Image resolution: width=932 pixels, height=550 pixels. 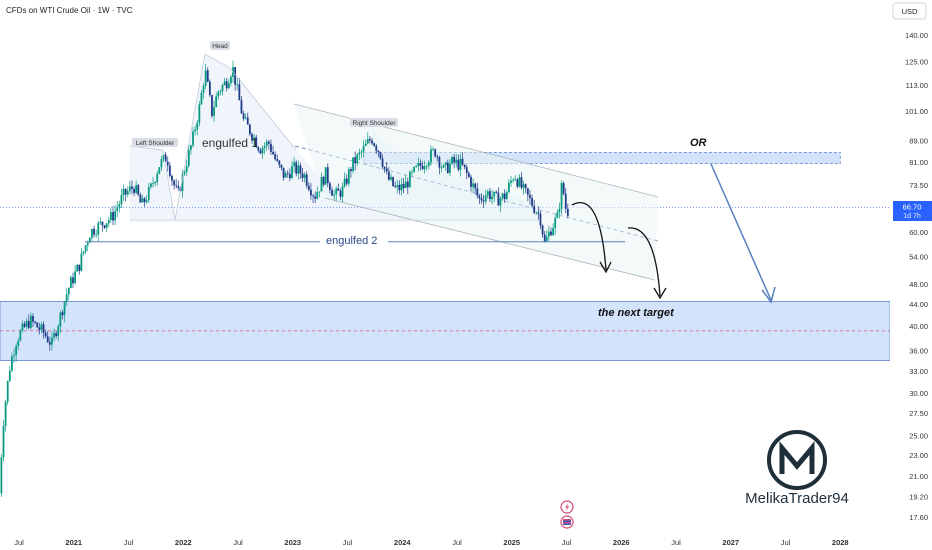 What do you see at coordinates (69, 10) in the screenshot?
I see `symbol-title: CFDs on WTI Crude Oil · 1W · TVC` at bounding box center [69, 10].